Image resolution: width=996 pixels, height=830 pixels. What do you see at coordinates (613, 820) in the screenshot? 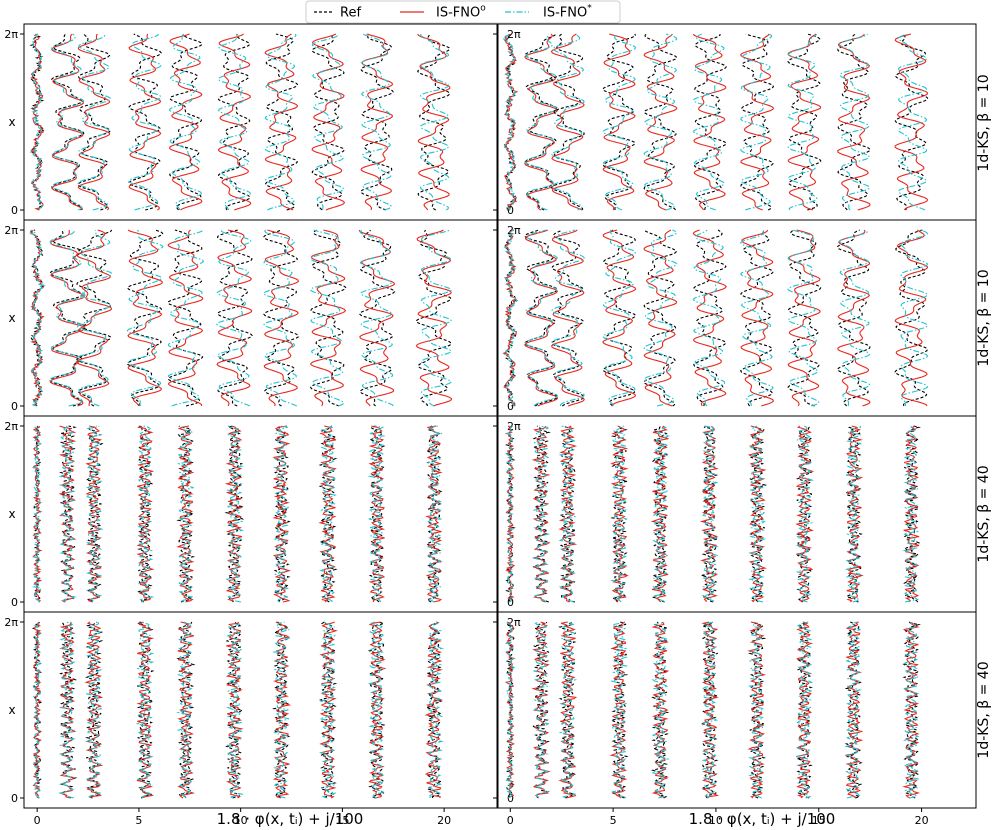
I see `x-tick-label: 5` at bounding box center [613, 820].